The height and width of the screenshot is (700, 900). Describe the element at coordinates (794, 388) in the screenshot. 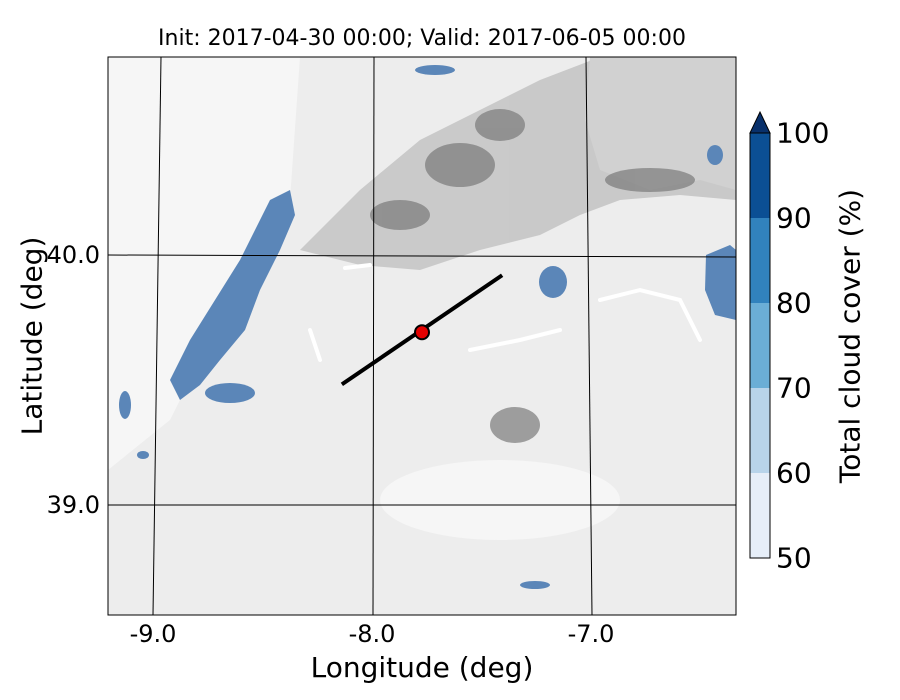

I see `colorbar-tick-label: 70` at that location.